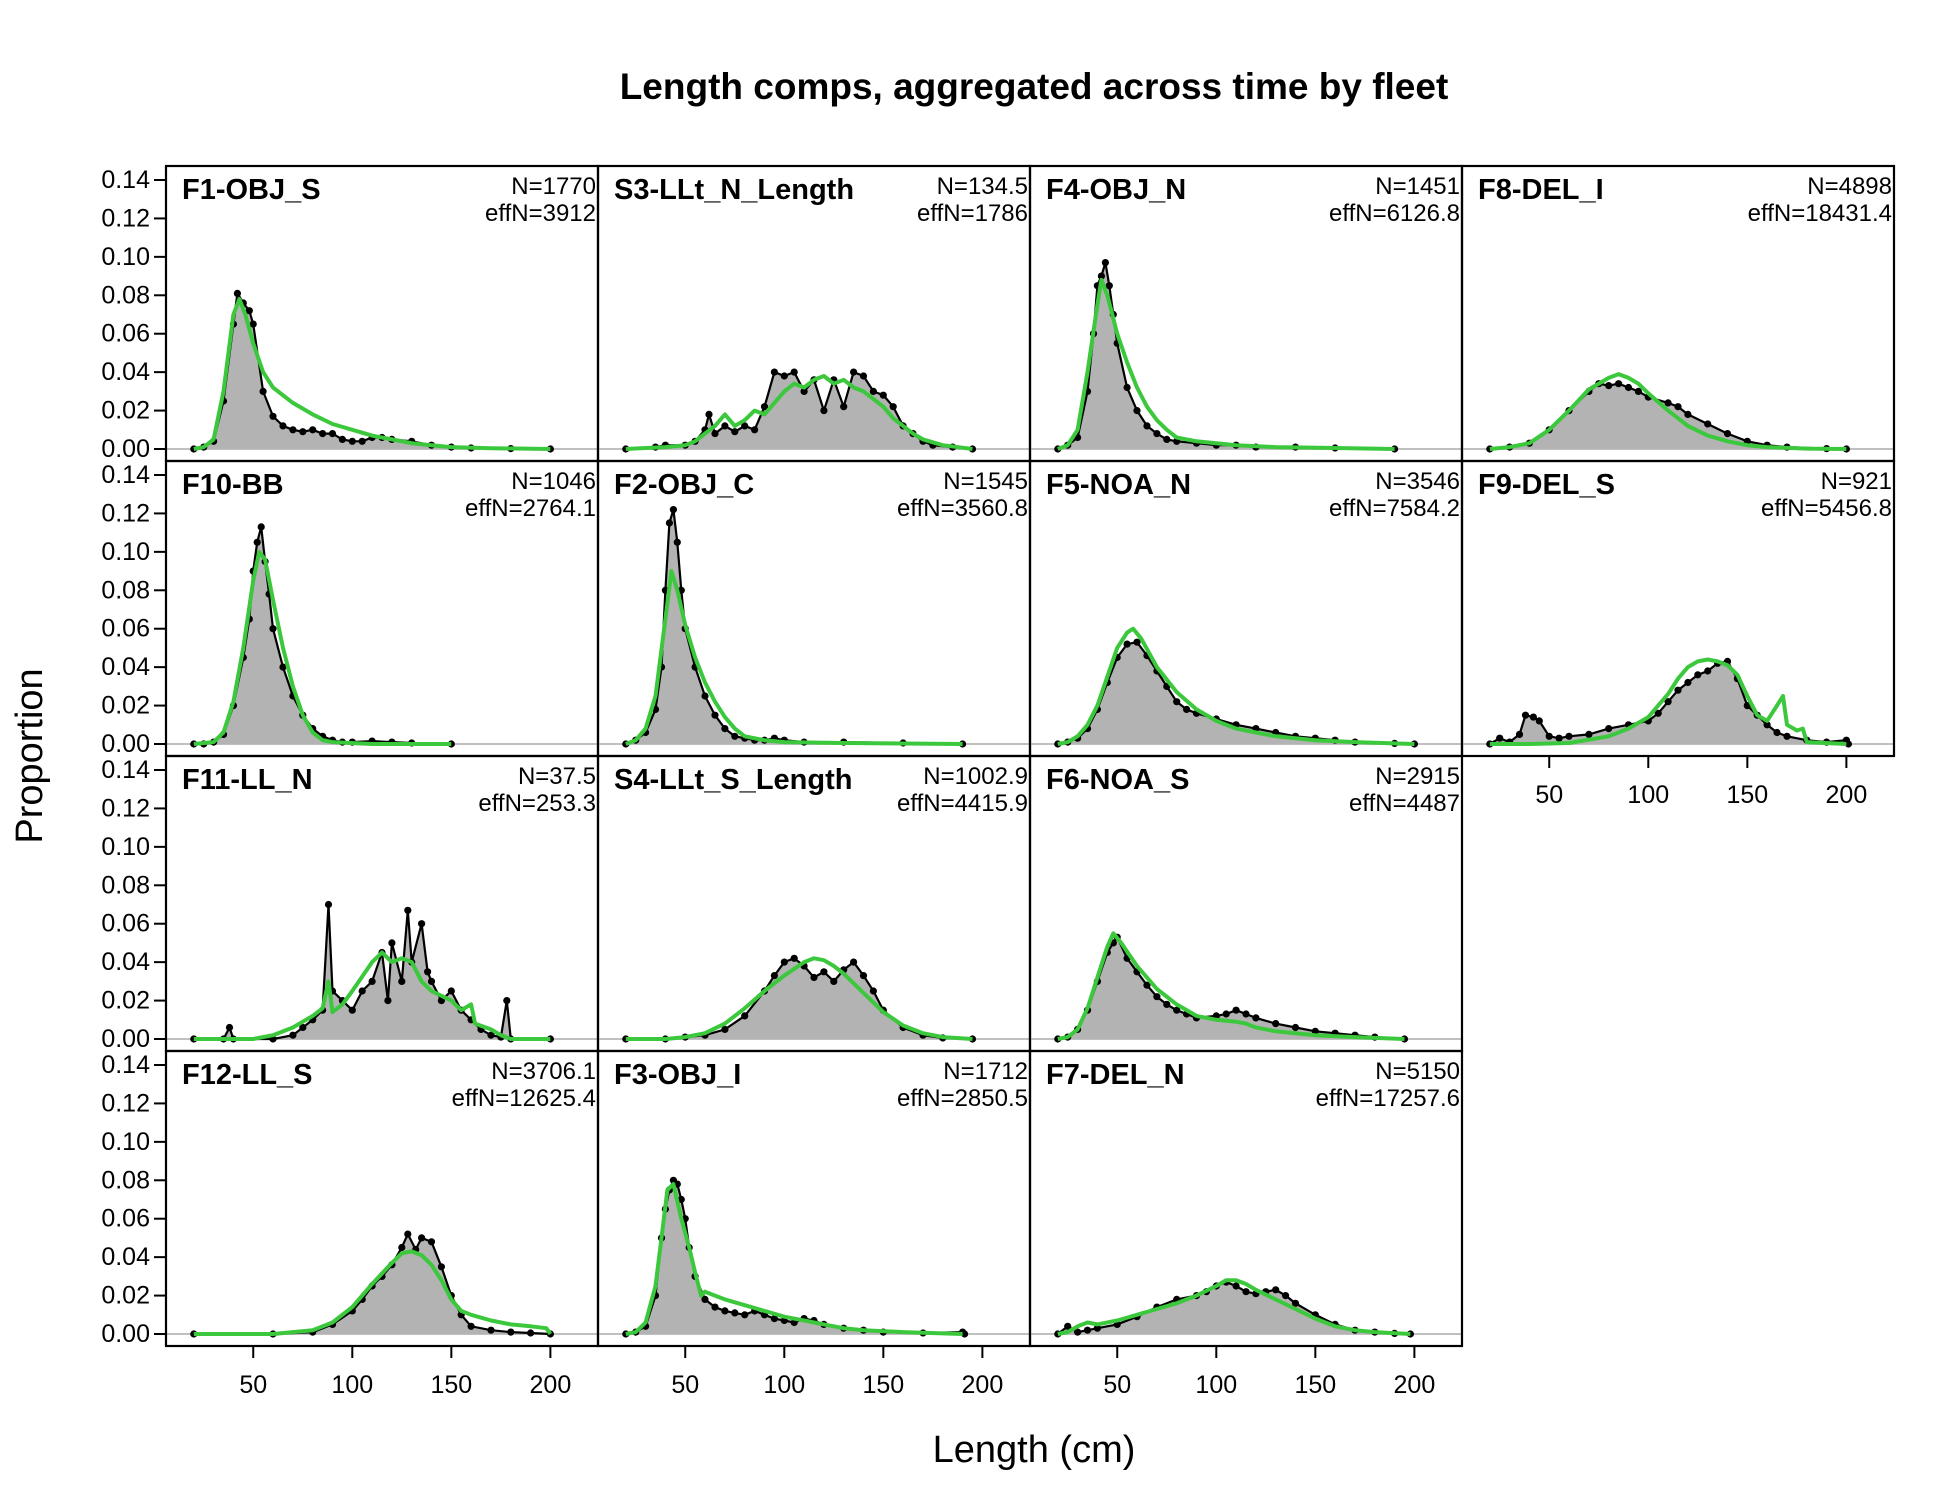 The width and height of the screenshot is (1950, 1500). Describe the element at coordinates (962, 803) in the screenshot. I see `effective-sample-size-label: effN=4415.9` at that location.